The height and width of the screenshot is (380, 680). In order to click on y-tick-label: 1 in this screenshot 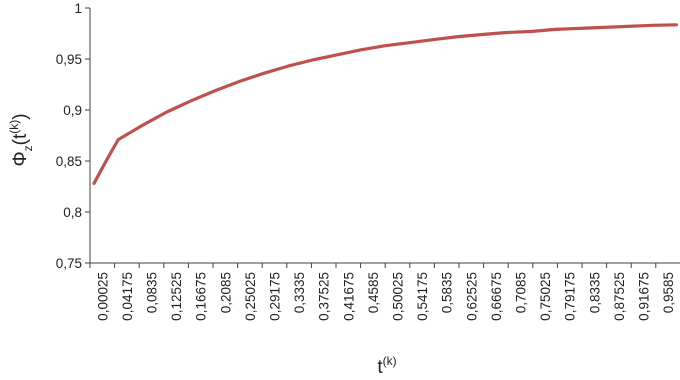, I will do `click(78, 8)`.